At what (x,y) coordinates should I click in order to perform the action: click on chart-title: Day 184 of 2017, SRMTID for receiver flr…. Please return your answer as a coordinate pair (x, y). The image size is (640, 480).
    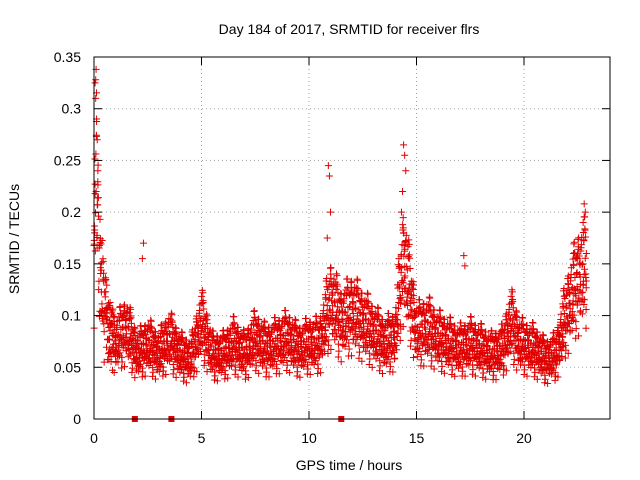
    Looking at the image, I should click on (349, 29).